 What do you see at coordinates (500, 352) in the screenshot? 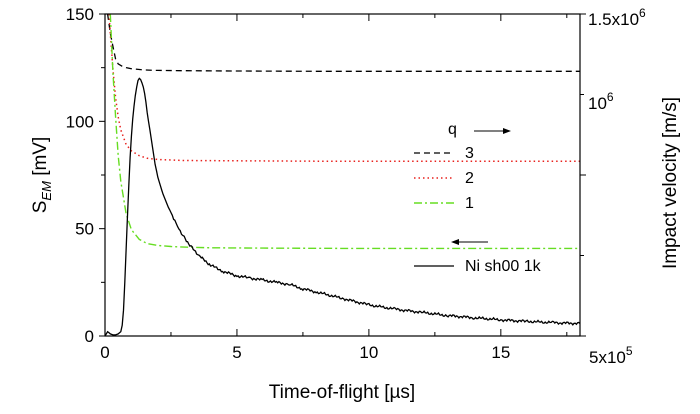
I see `x-tick-label: 15` at bounding box center [500, 352].